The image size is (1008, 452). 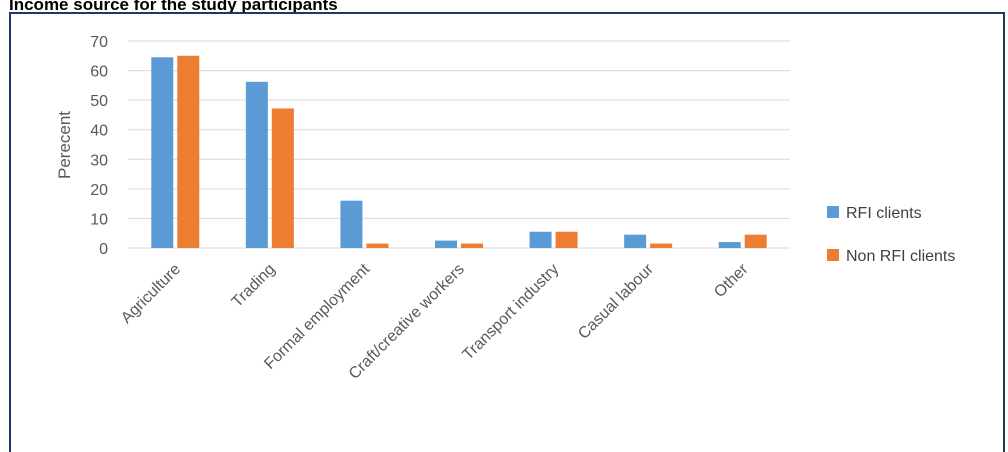 I want to click on category-label: Other, so click(x=731, y=280).